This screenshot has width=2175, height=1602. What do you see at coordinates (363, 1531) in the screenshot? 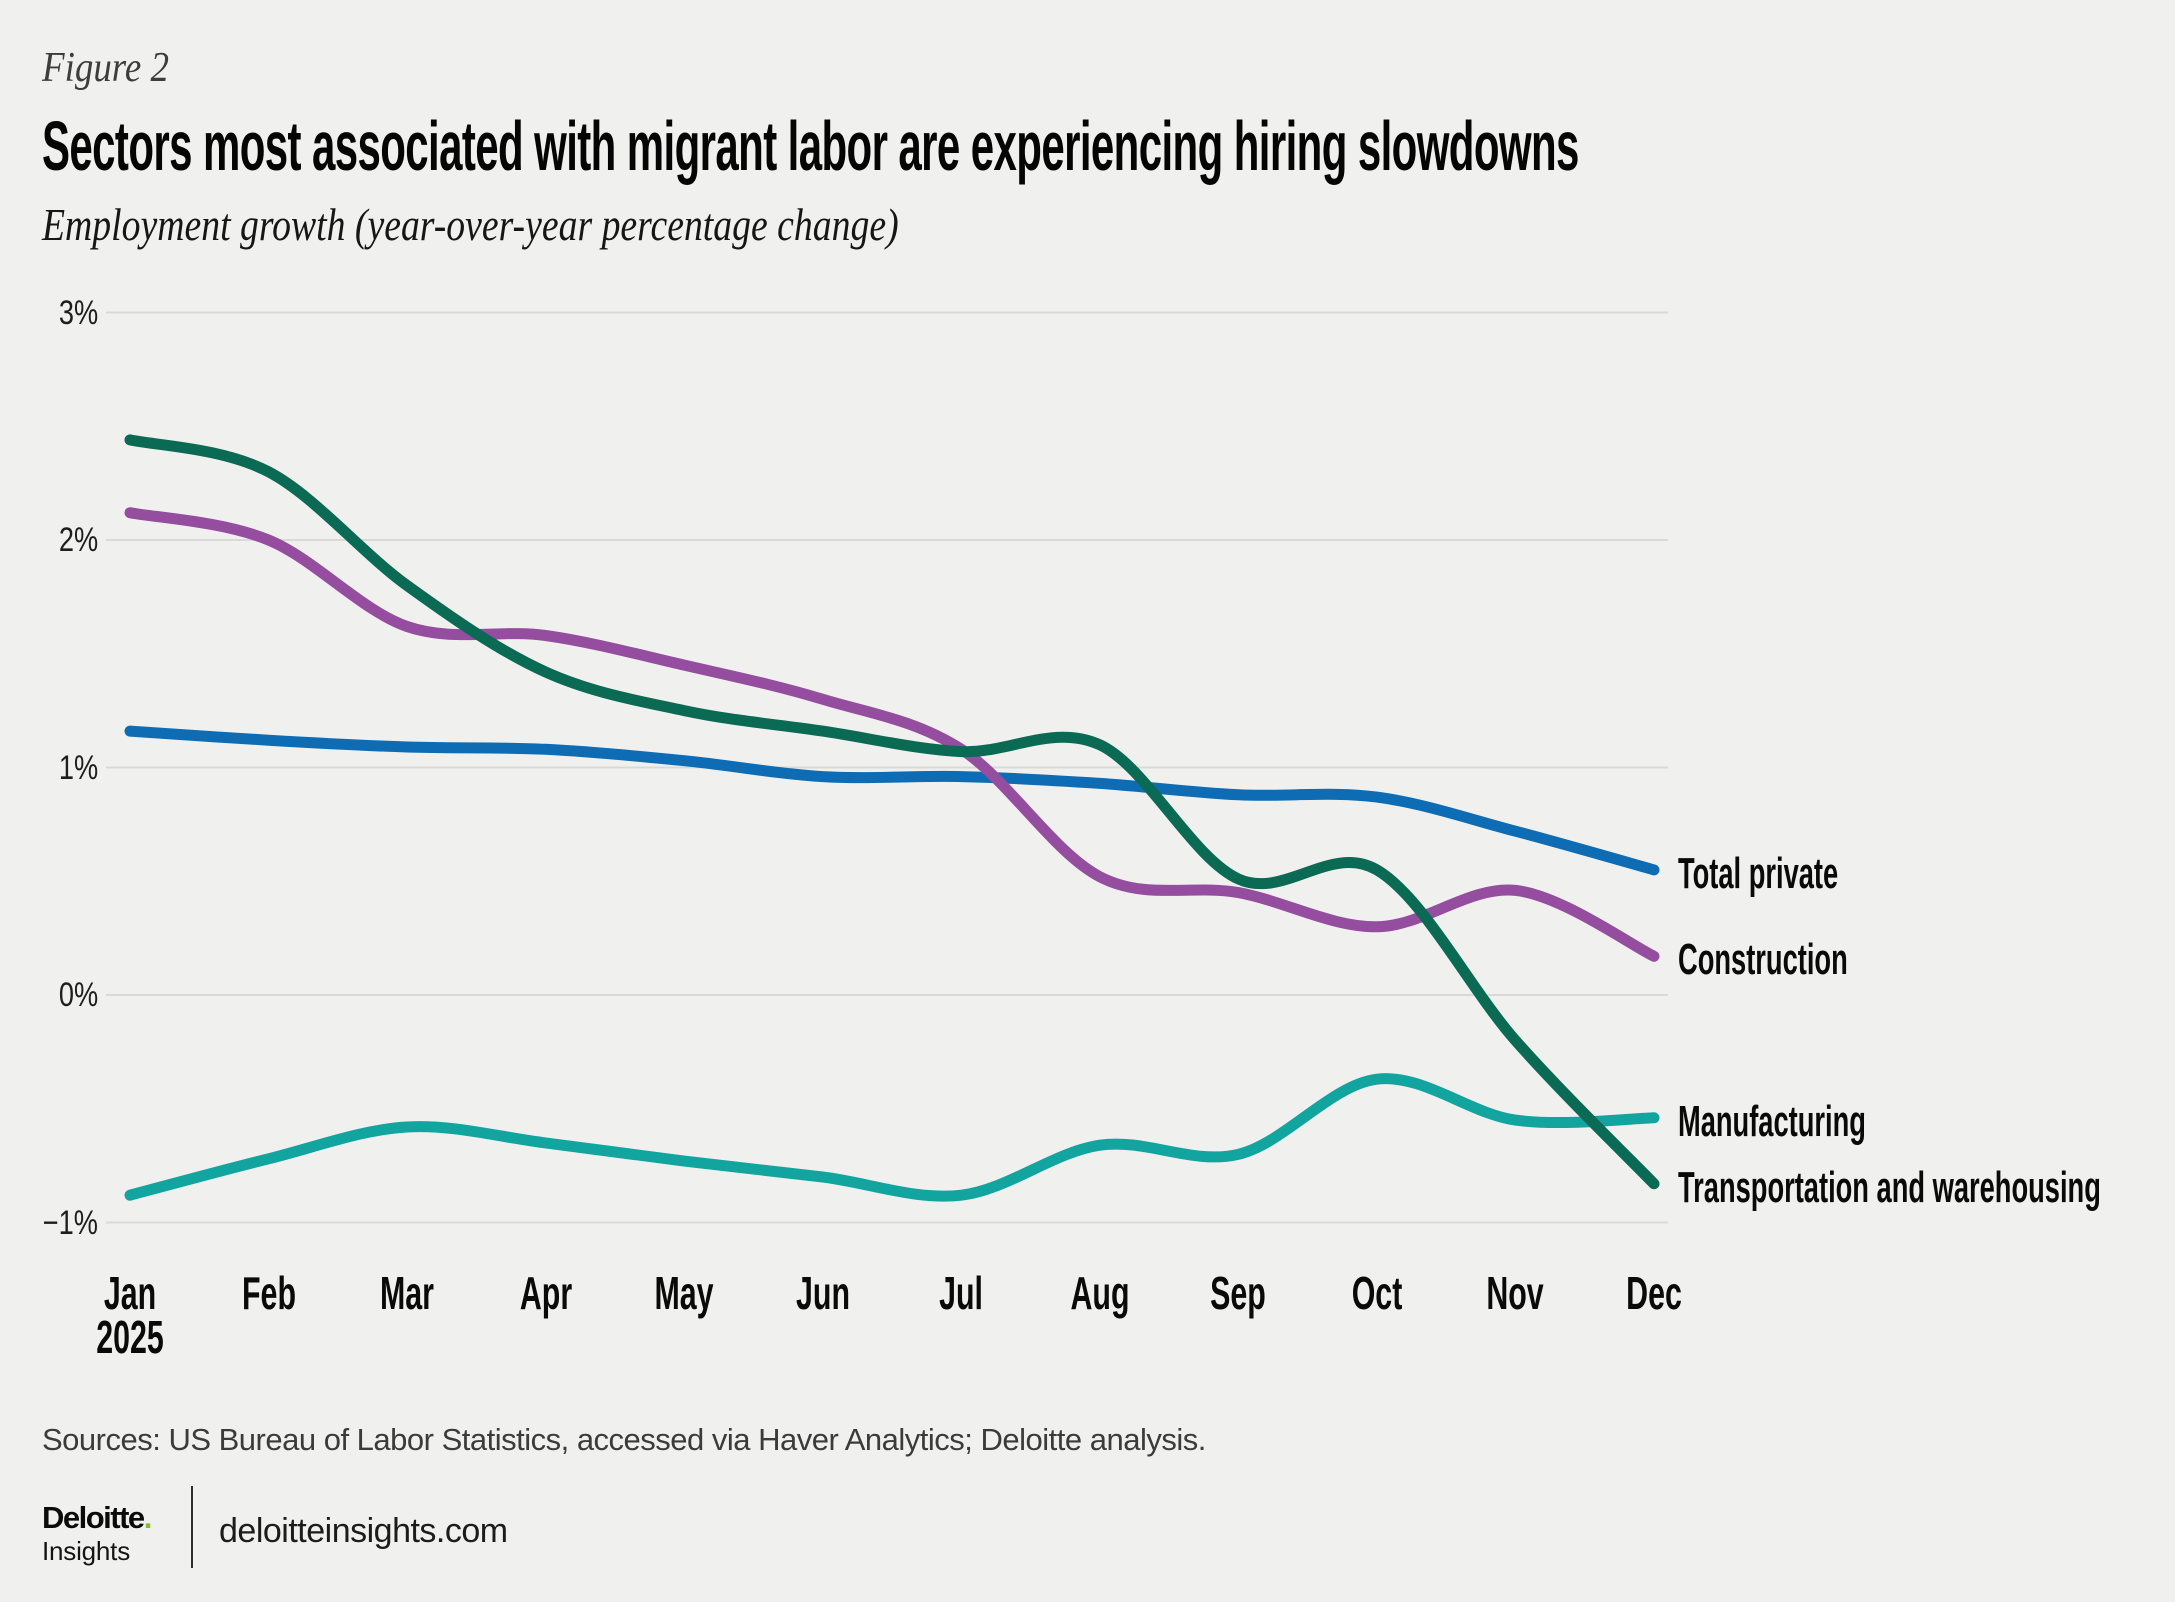
I see `site-url-text: deloitteinsights.com` at bounding box center [363, 1531].